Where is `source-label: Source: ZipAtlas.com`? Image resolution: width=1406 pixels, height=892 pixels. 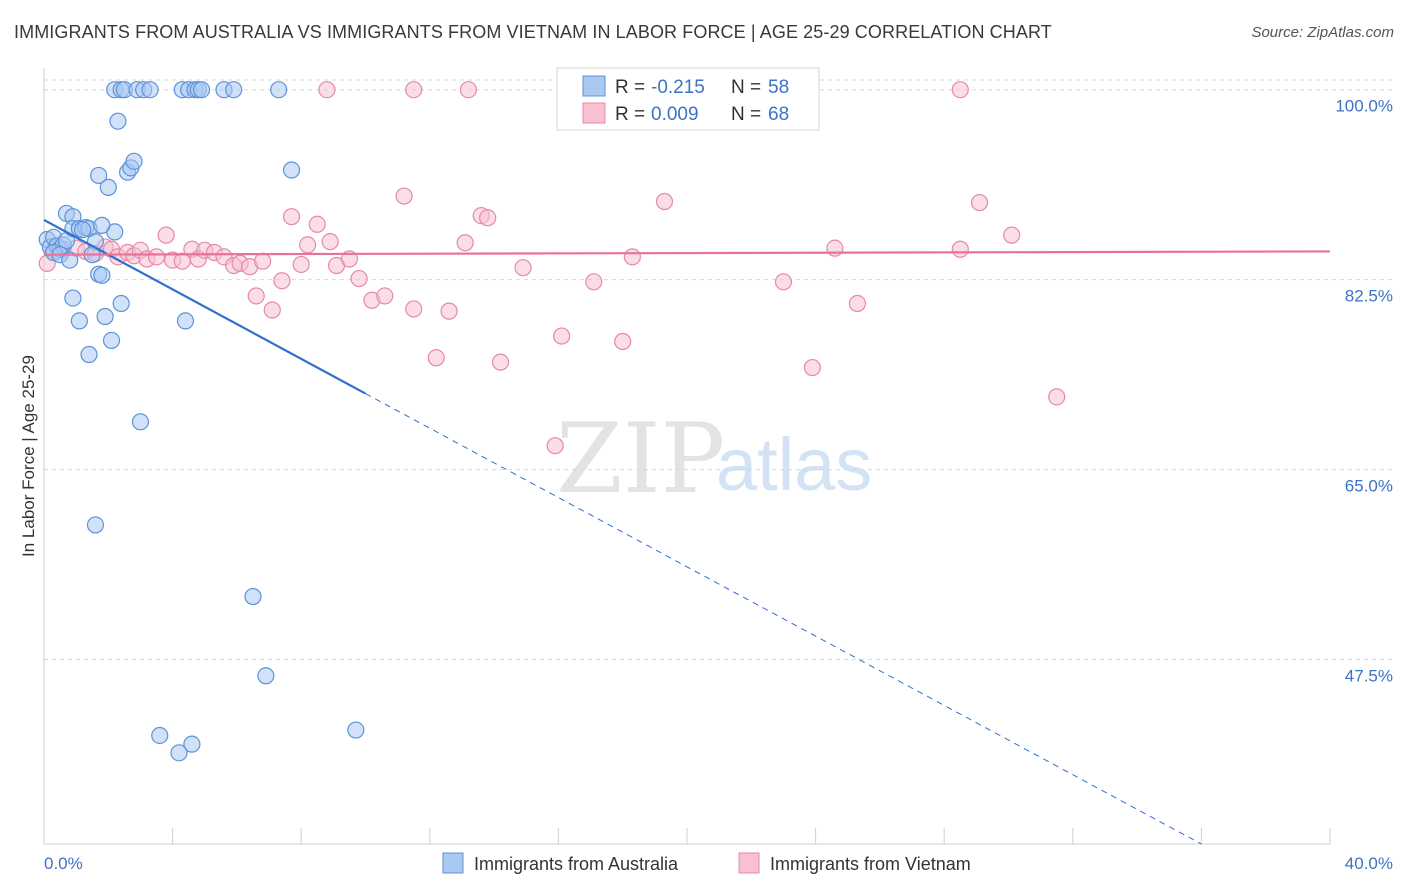 source-label: Source: ZipAtlas.com is located at coordinates (1322, 32).